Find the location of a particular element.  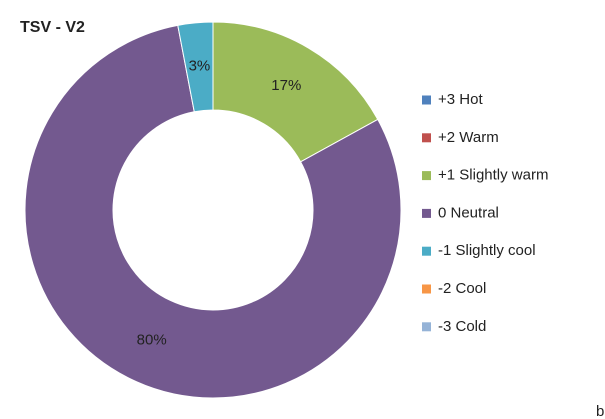

data-label: 3% is located at coordinates (200, 66).